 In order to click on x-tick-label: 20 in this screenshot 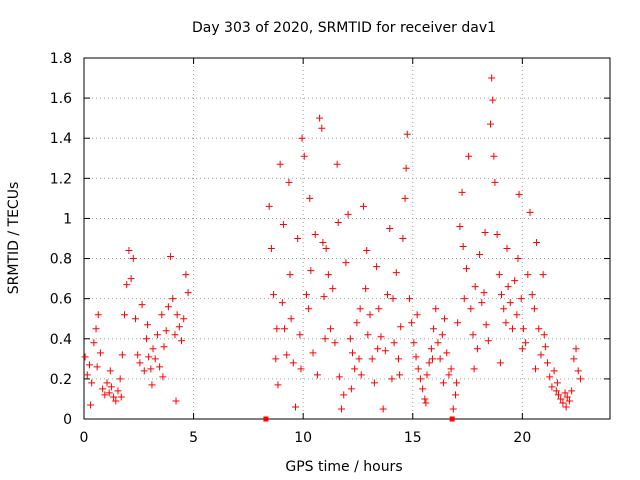, I will do `click(522, 438)`.